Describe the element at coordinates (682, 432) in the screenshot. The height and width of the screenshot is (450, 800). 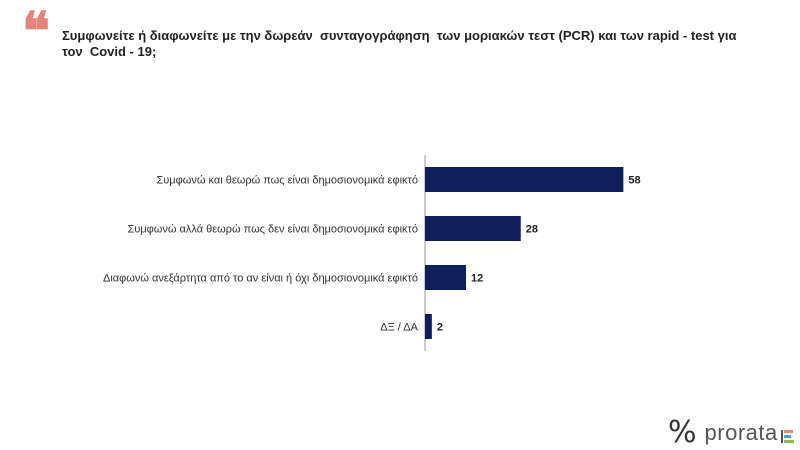
I see `percent-icon: %` at that location.